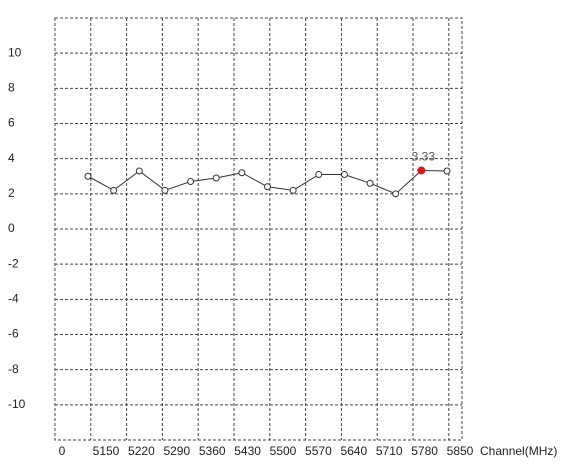  I want to click on y-tick-label: 10, so click(15, 52).